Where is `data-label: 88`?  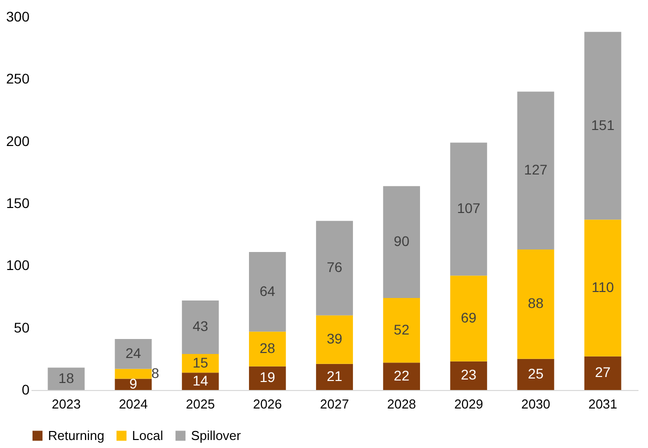 data-label: 88 is located at coordinates (536, 303).